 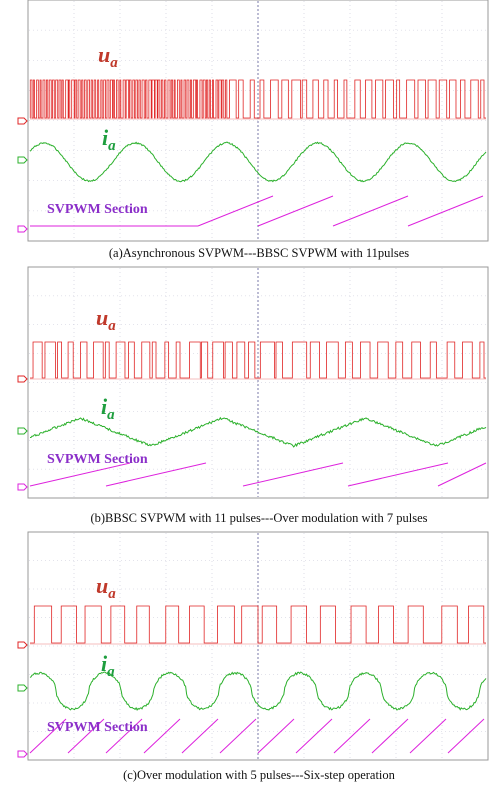 What do you see at coordinates (22, 699) in the screenshot?
I see `channel-markers-c` at bounding box center [22, 699].